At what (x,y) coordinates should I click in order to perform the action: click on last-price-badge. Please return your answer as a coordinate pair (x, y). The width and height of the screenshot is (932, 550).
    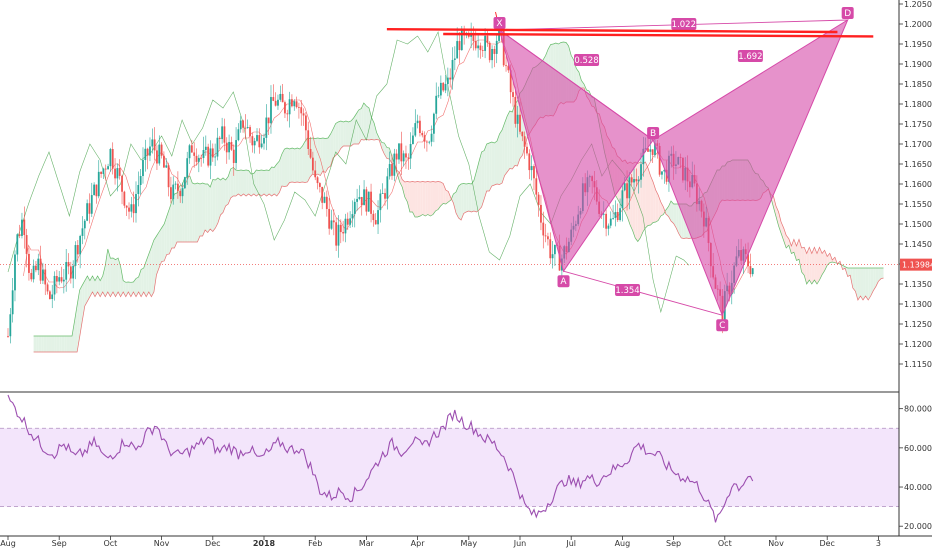
    Looking at the image, I should click on (916, 264).